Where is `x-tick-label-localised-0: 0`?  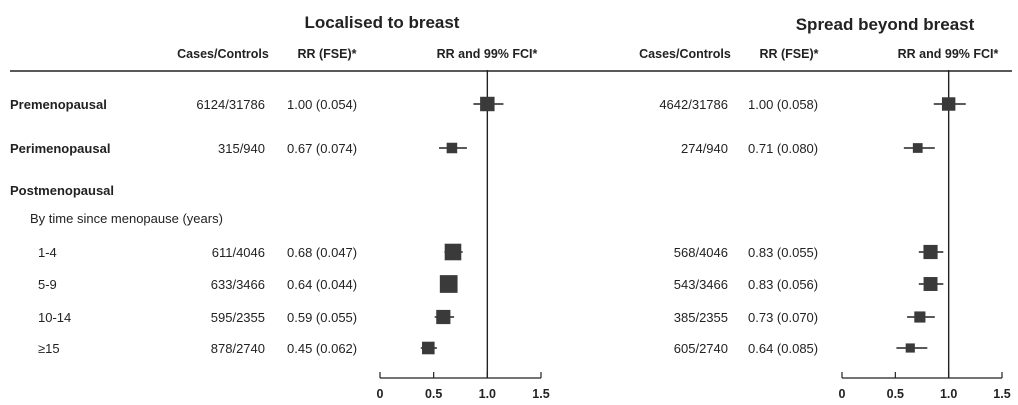
x-tick-label-localised-0: 0 is located at coordinates (380, 394).